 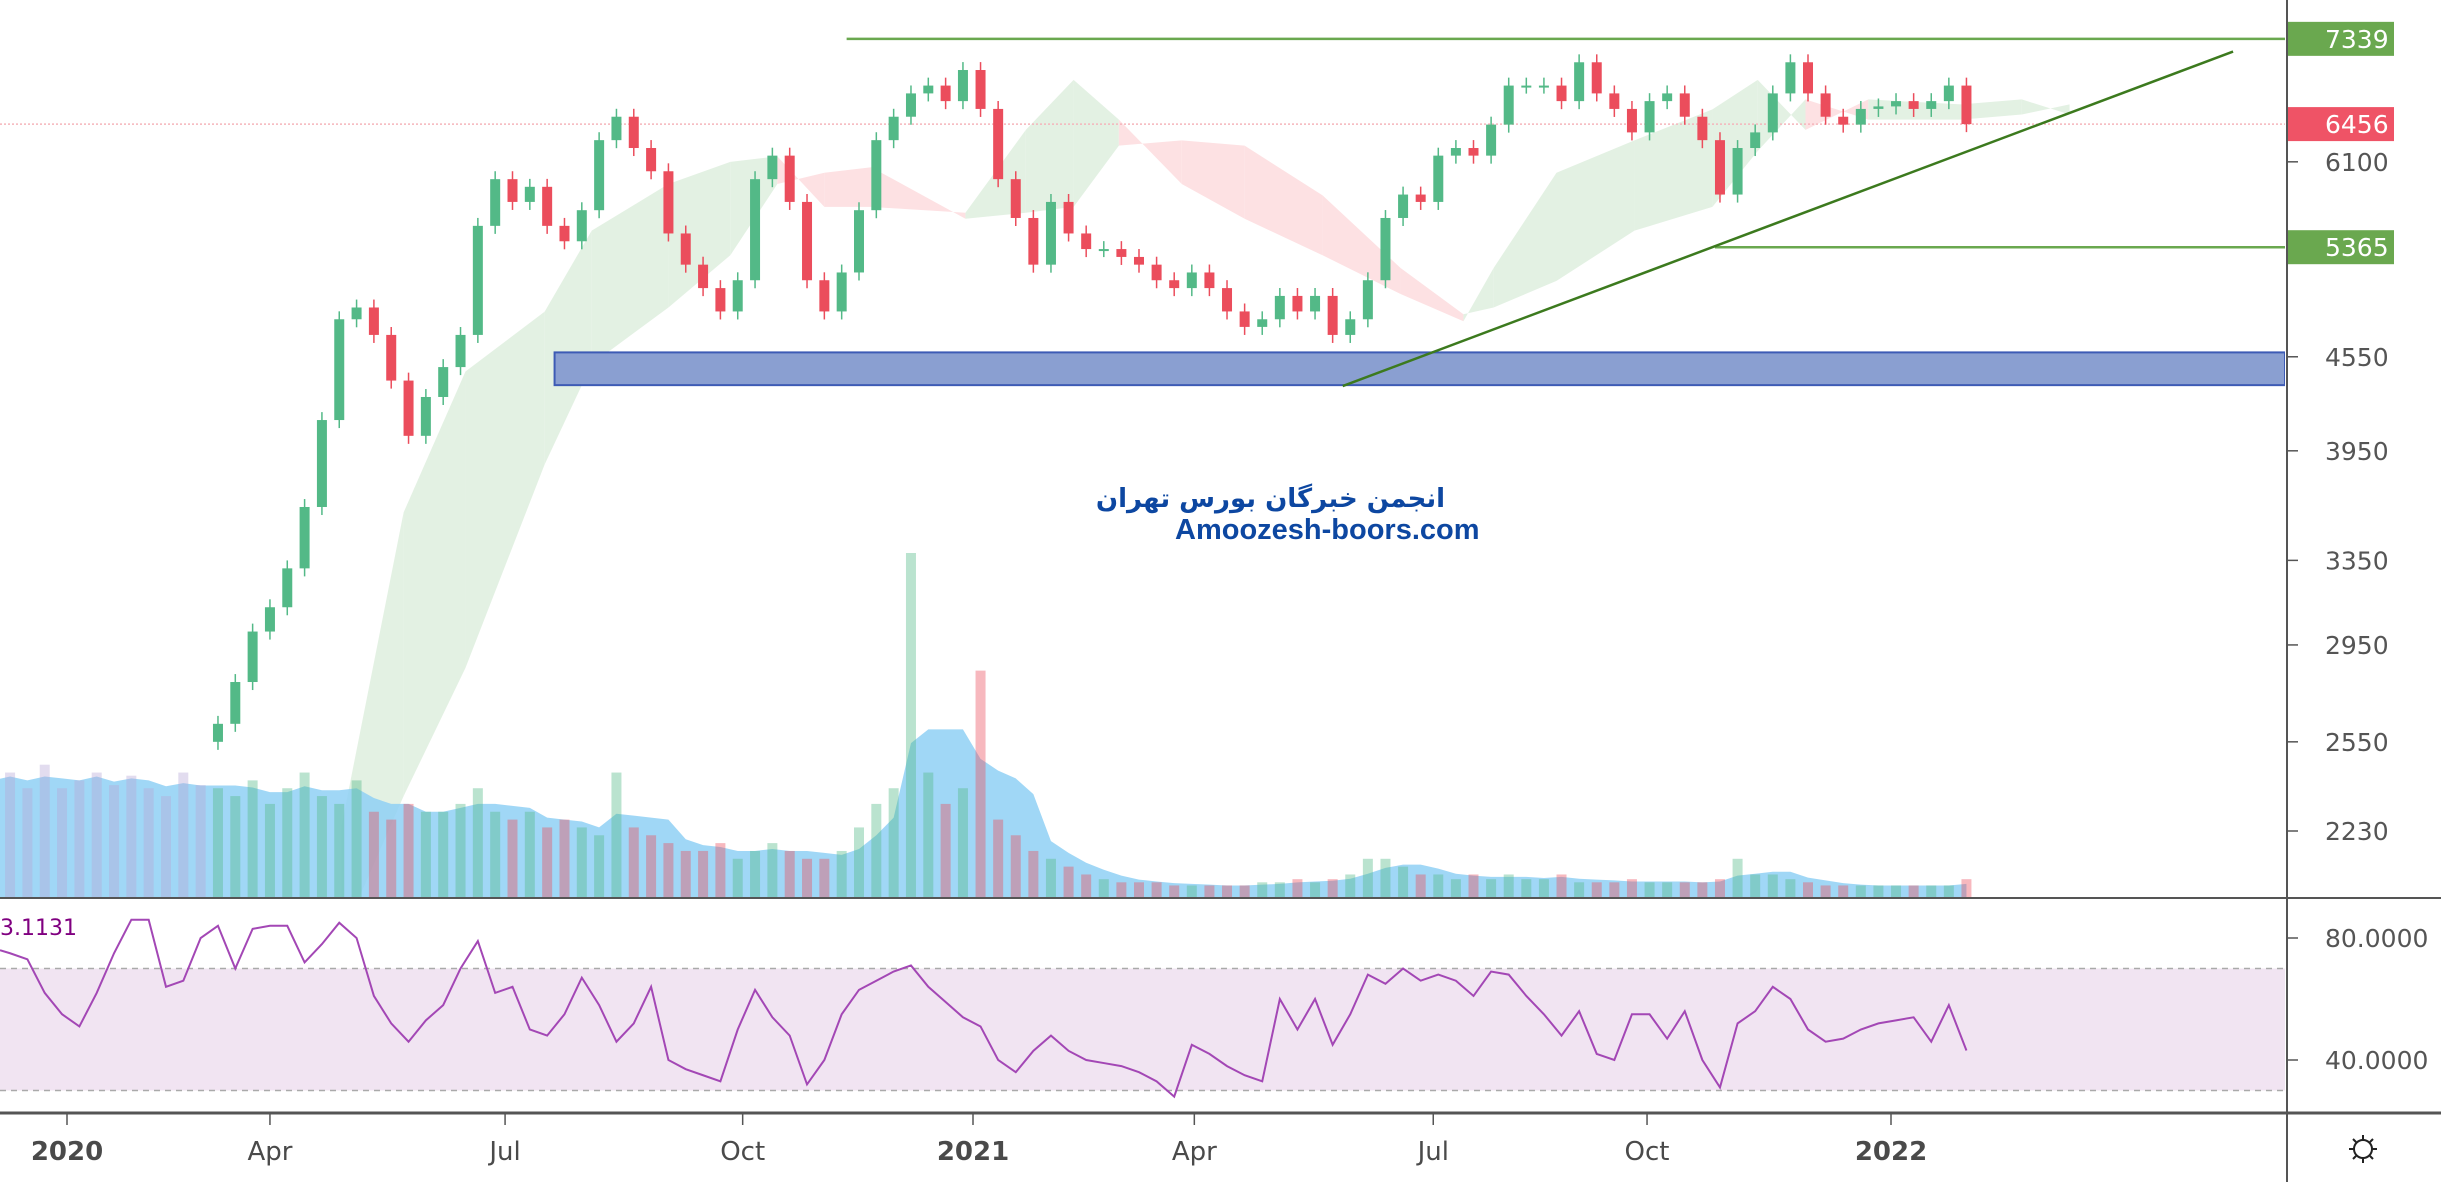 What do you see at coordinates (2376, 938) in the screenshot?
I see `rsi-tick-label: 80.0000` at bounding box center [2376, 938].